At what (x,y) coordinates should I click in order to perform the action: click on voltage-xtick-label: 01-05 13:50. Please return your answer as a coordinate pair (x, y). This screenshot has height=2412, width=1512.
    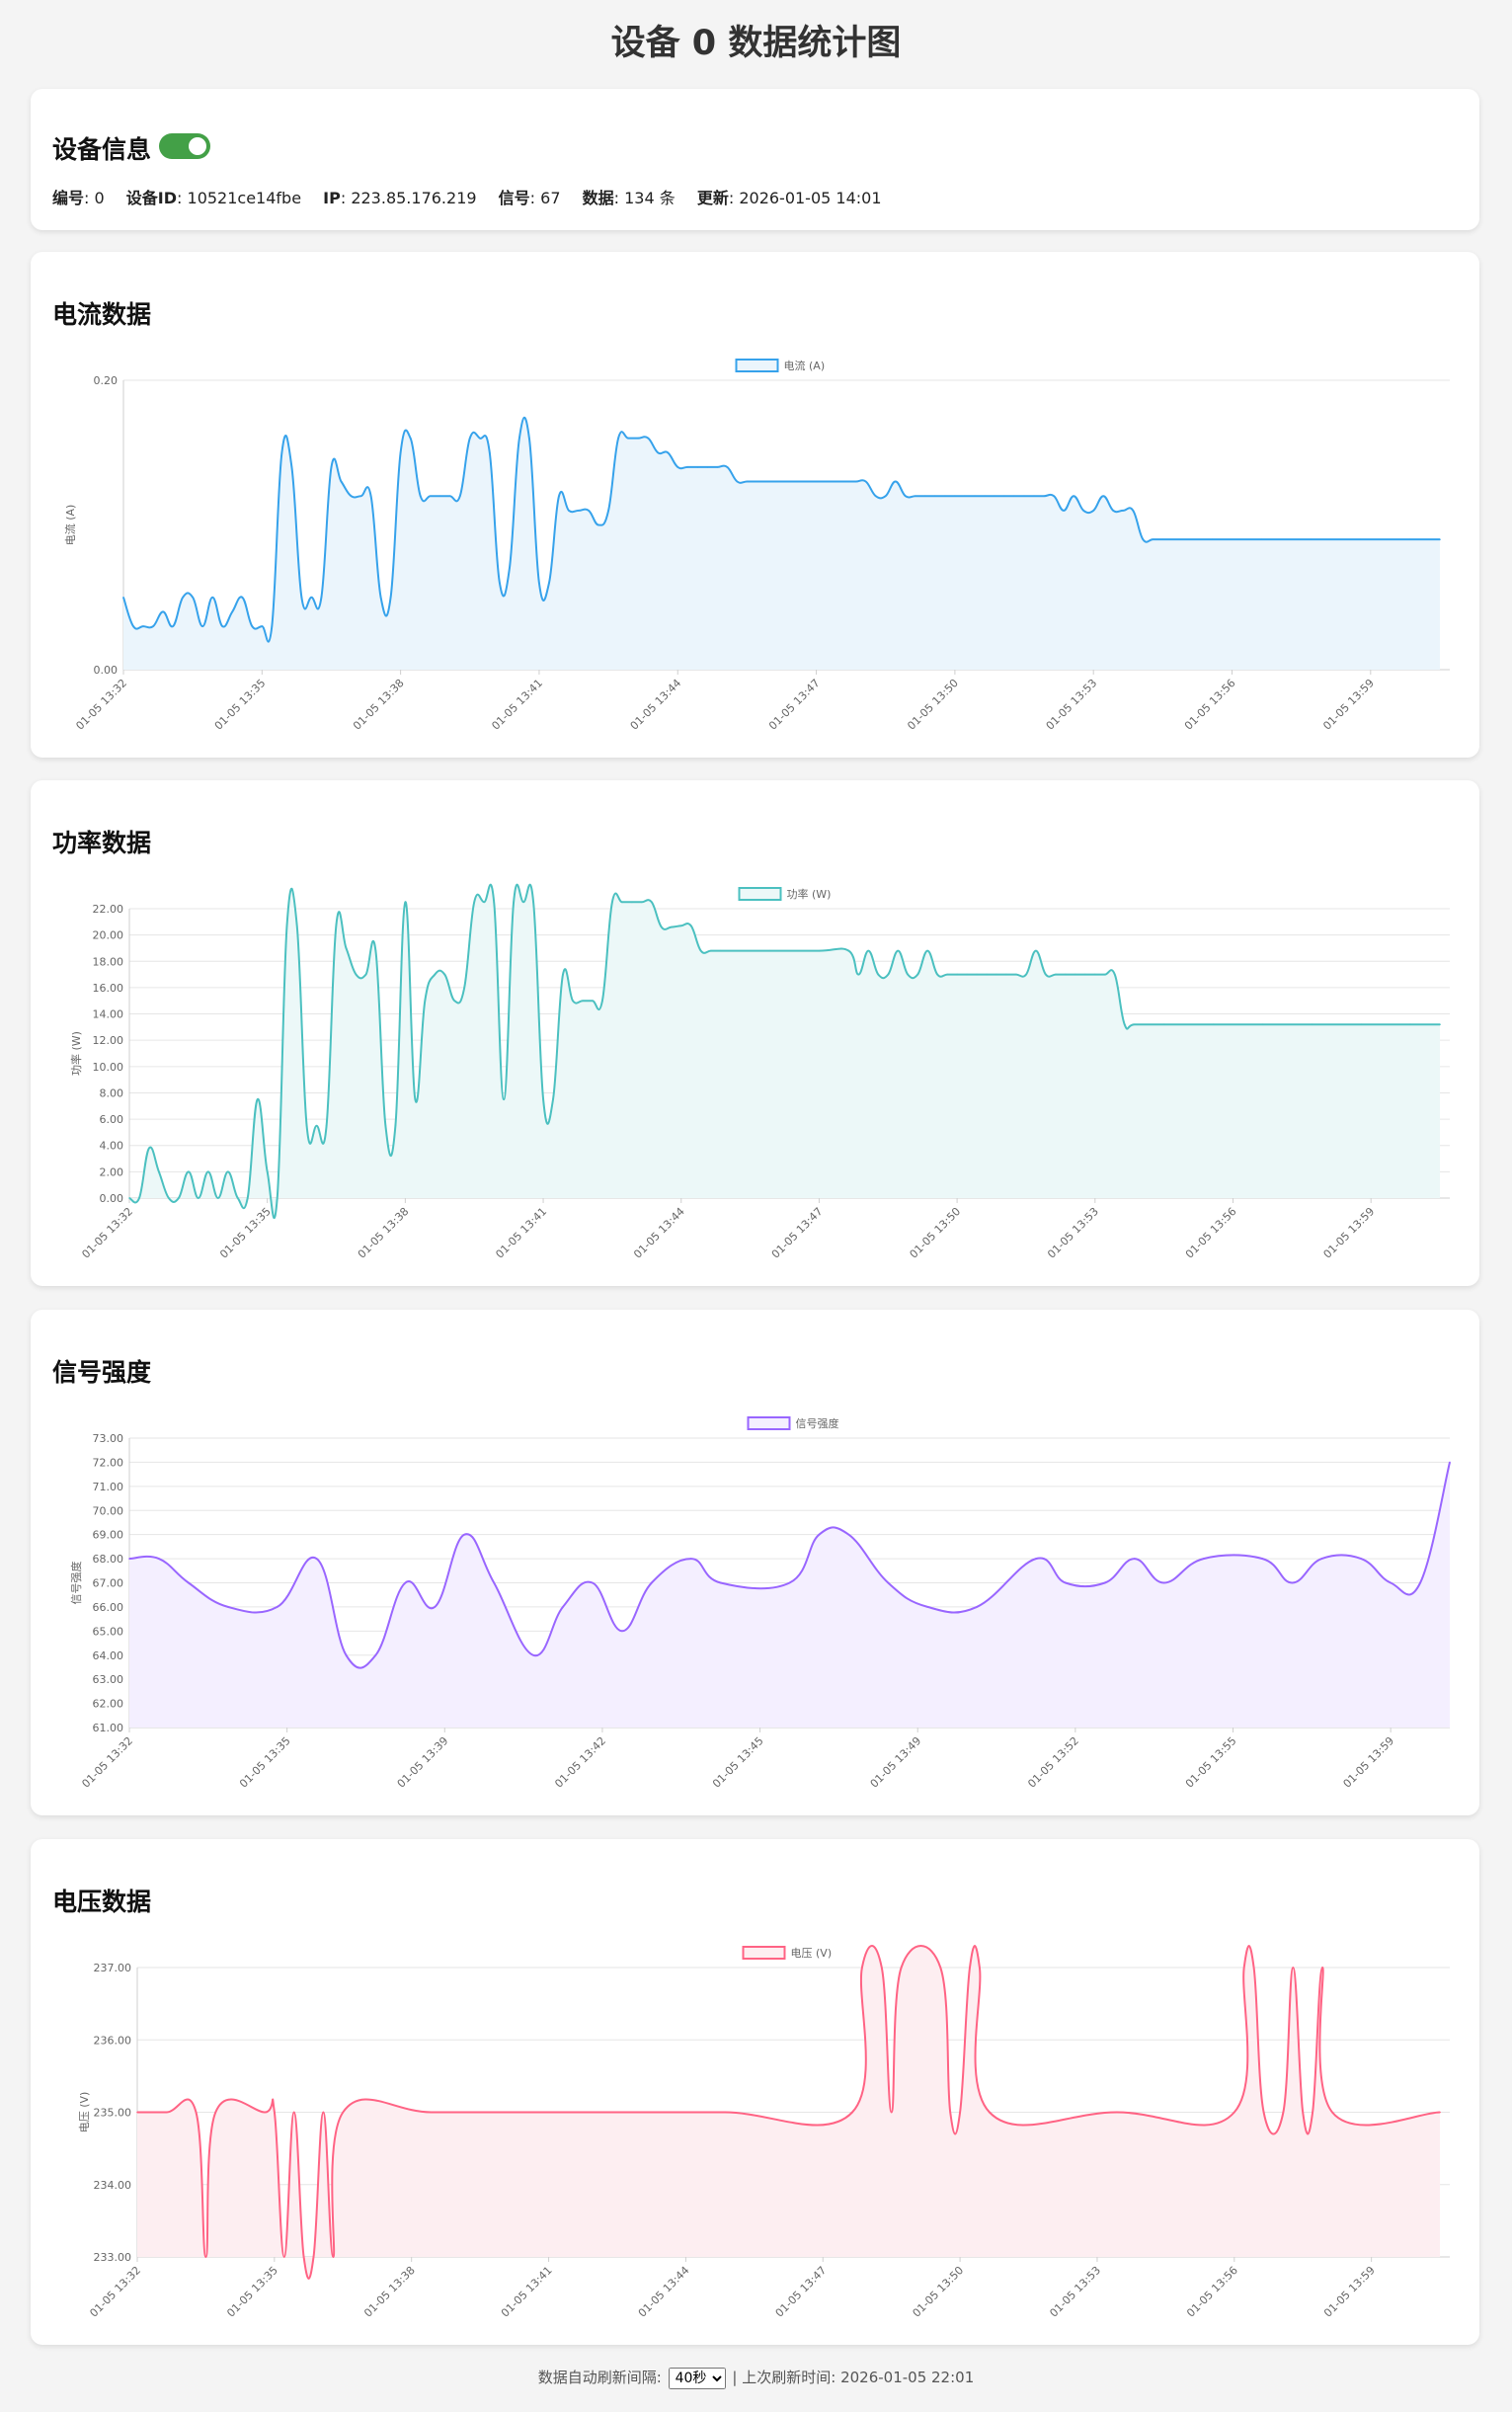
    Looking at the image, I should click on (939, 2292).